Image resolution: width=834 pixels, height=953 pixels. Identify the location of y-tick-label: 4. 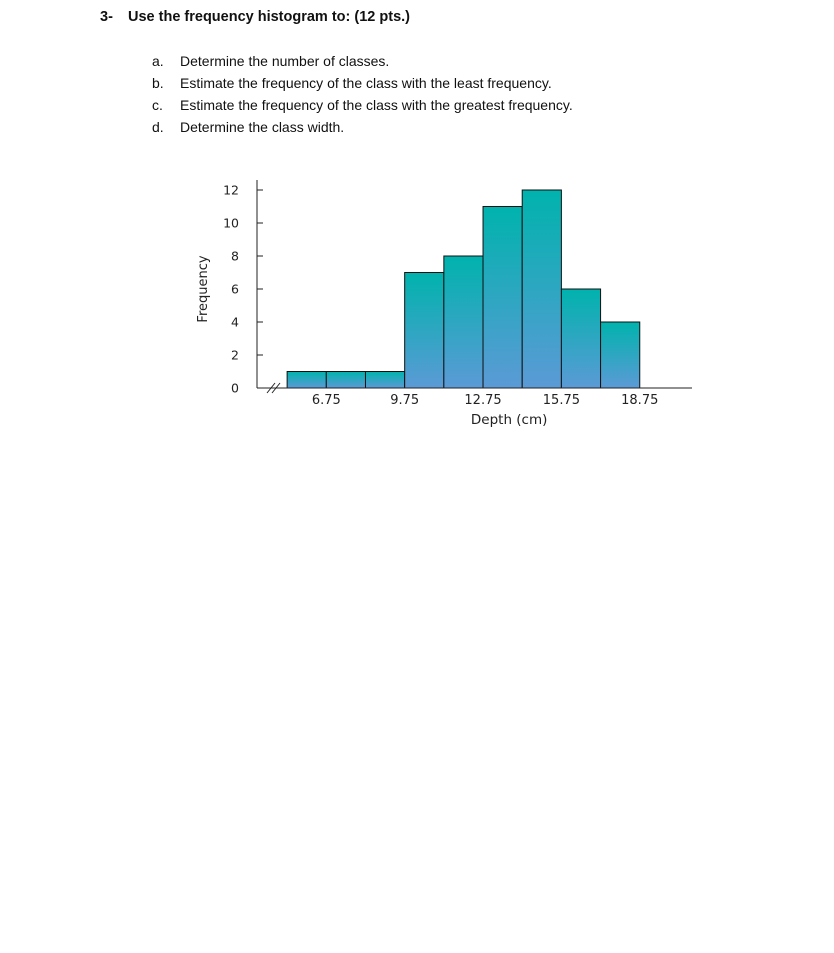
(235, 322).